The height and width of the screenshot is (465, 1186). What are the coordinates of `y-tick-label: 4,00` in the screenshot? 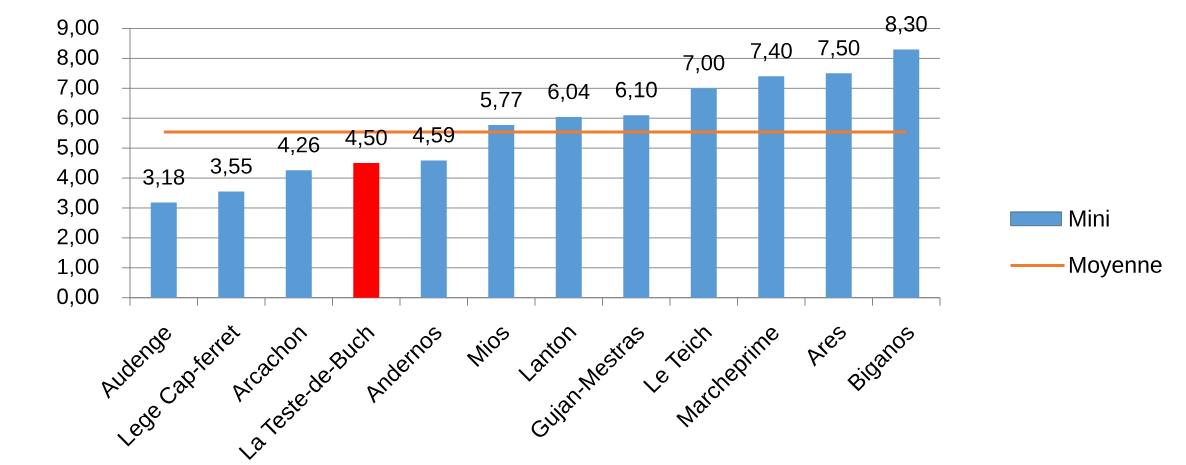 It's located at (78, 178).